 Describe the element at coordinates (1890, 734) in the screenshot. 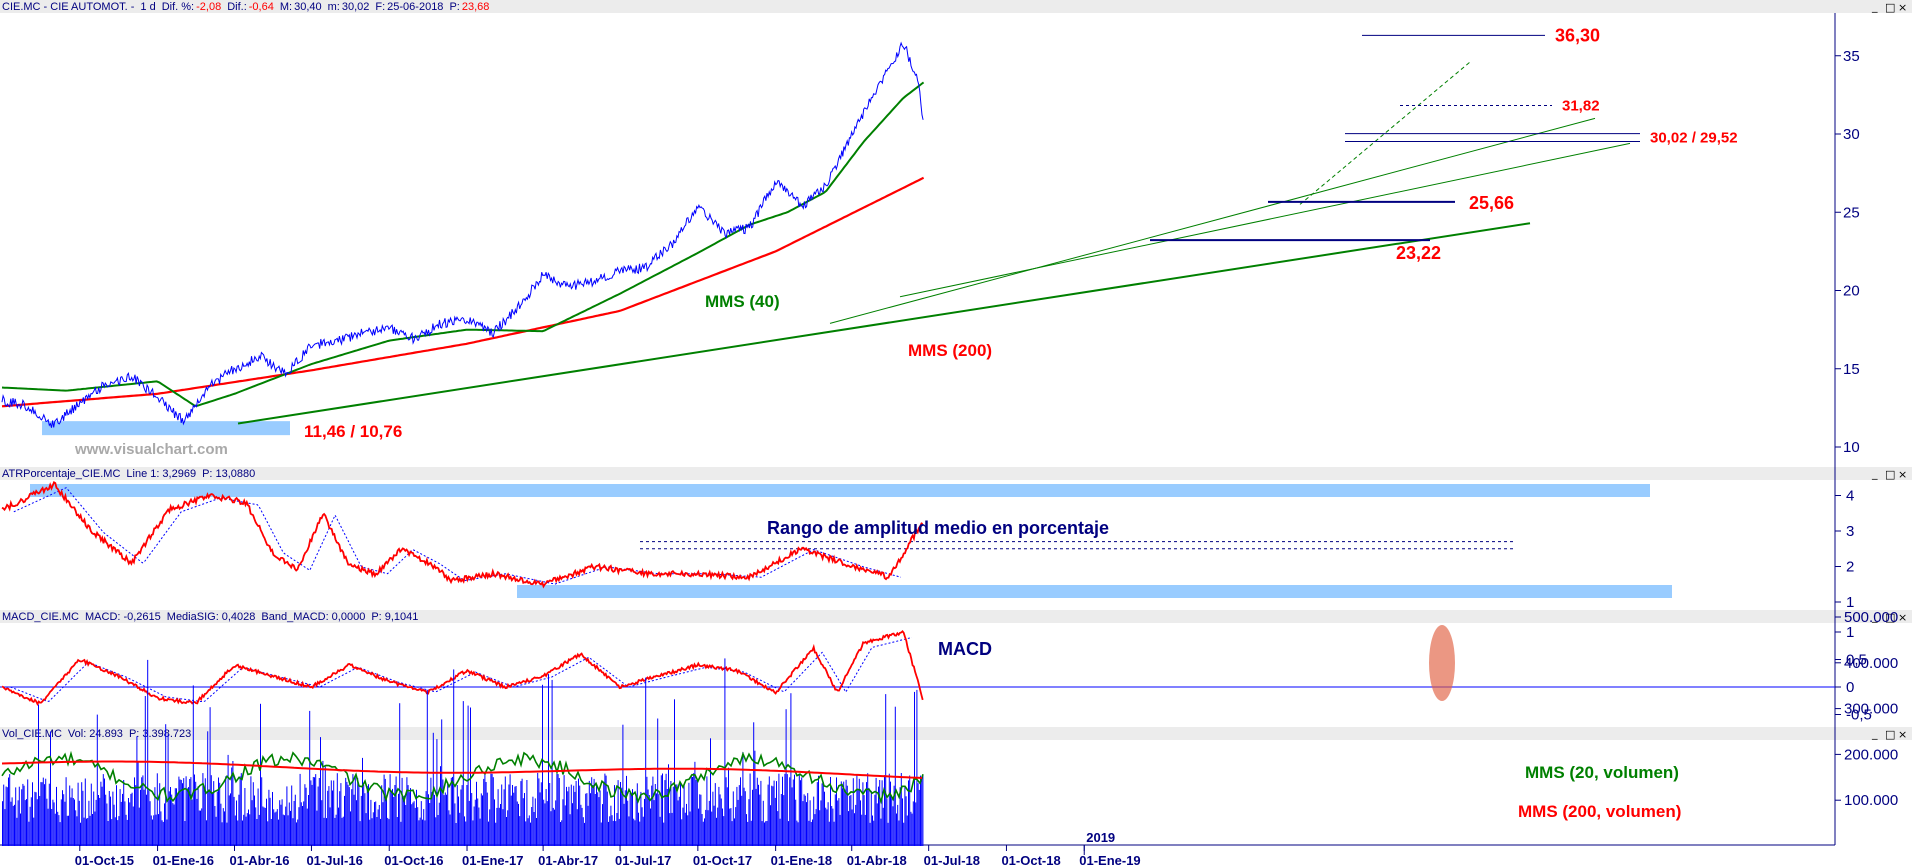

I see `vol-maximize-icon: □` at that location.